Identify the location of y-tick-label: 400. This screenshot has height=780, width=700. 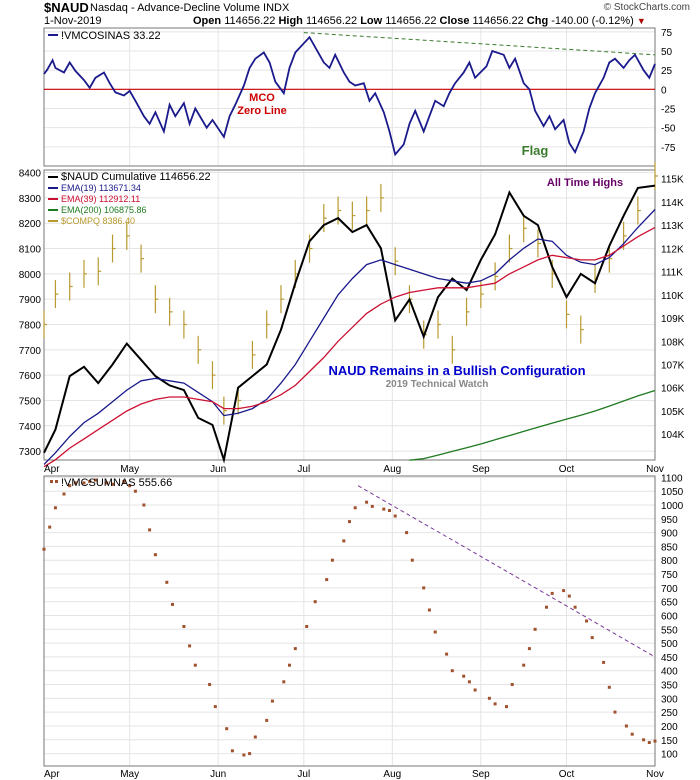
(669, 672).